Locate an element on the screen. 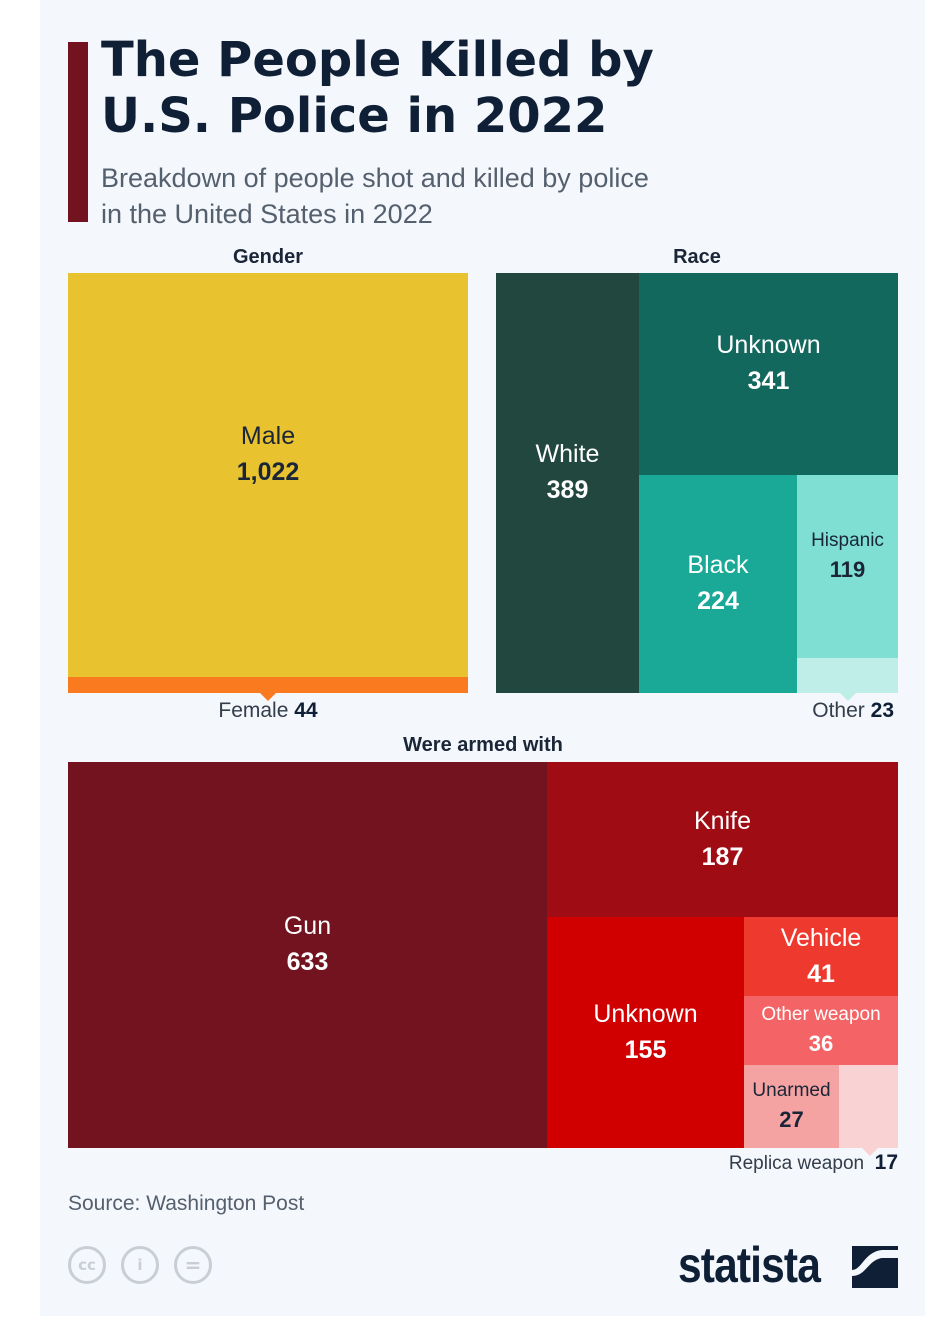 Image resolution: width=930 pixels, height=1342 pixels. tile-female is located at coordinates (268, 685).